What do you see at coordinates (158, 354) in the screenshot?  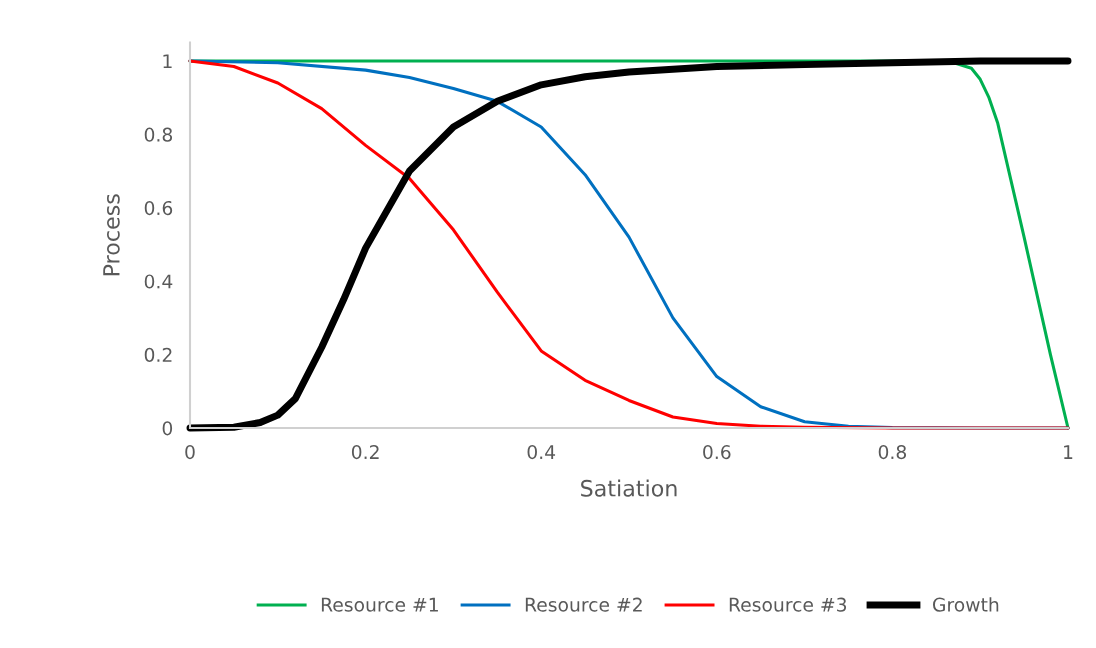 I see `y-tick-label: 0.2` at bounding box center [158, 354].